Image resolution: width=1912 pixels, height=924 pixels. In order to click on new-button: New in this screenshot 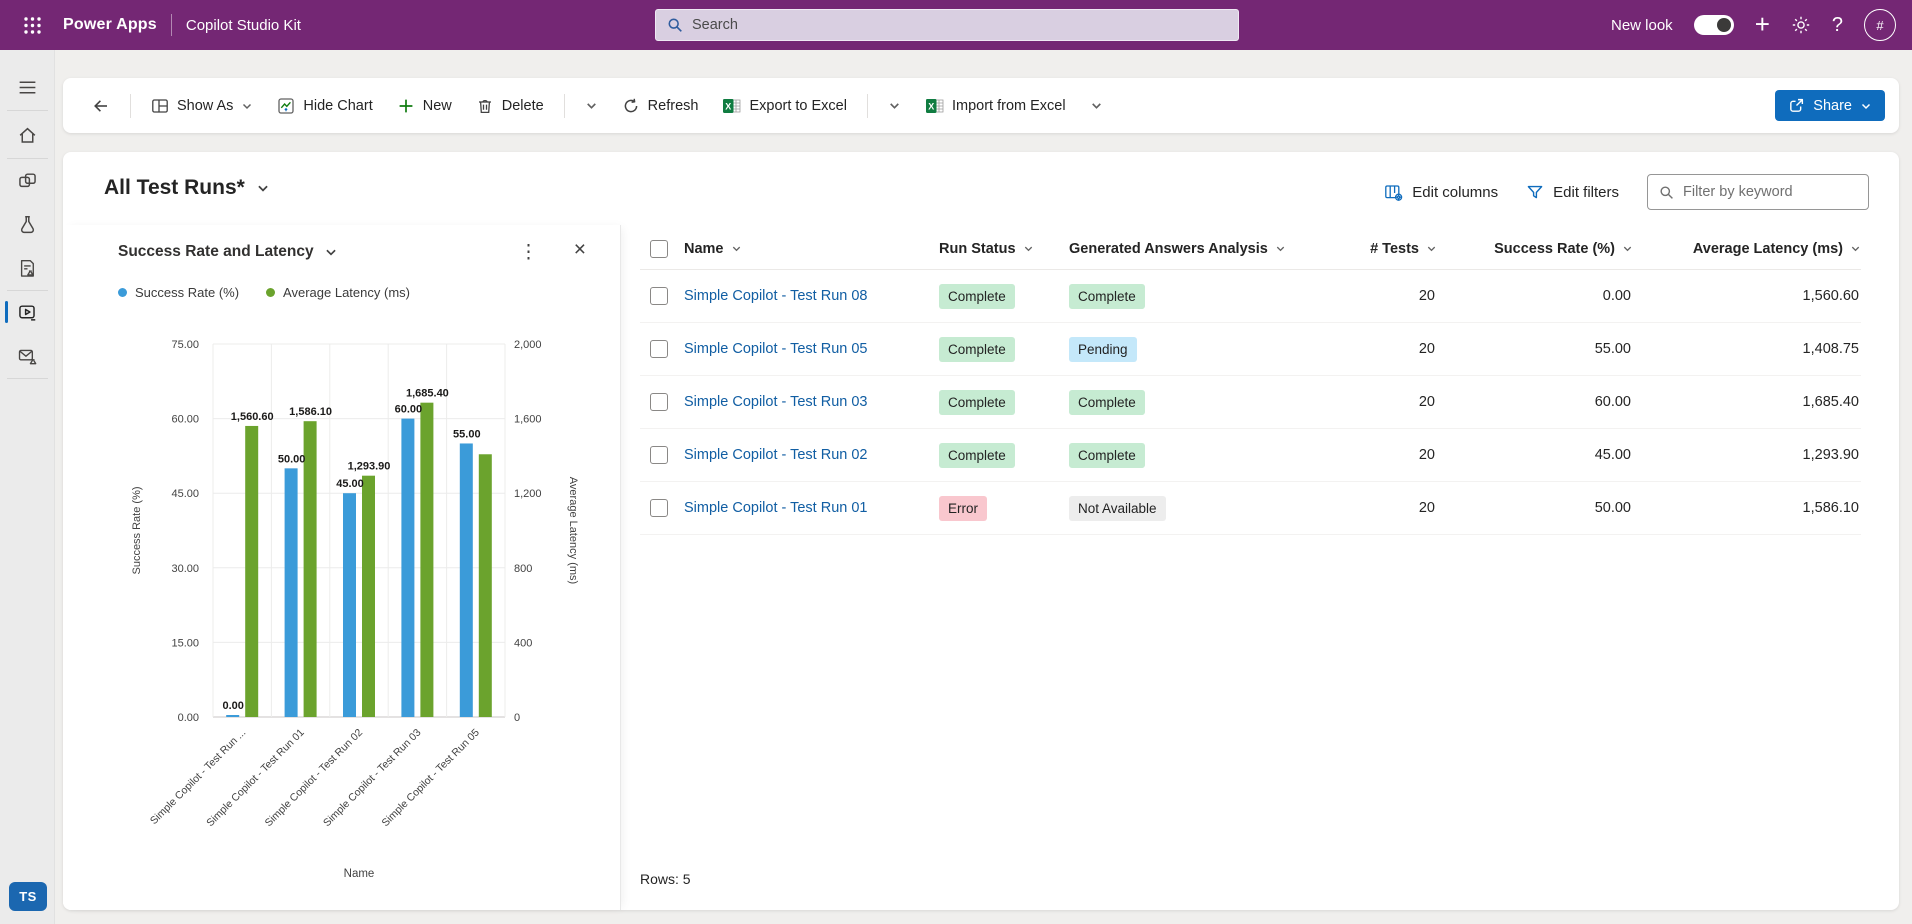, I will do `click(424, 106)`.